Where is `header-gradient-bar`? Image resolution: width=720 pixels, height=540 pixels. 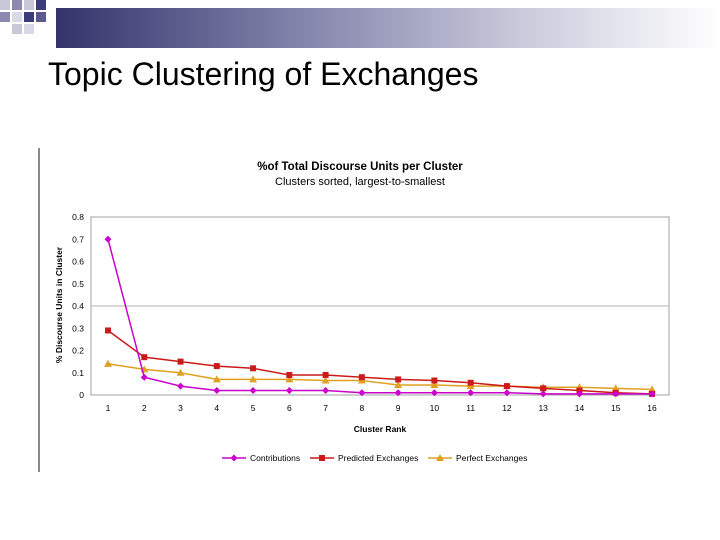
header-gradient-bar is located at coordinates (388, 28).